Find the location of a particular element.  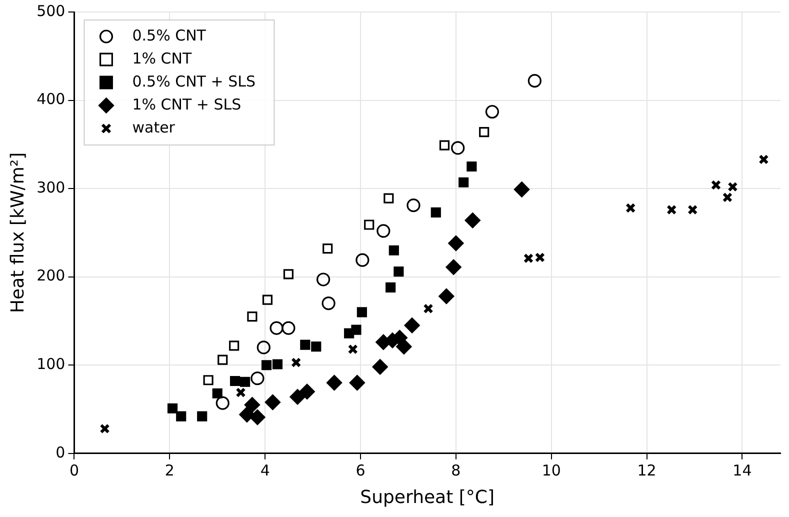

legend-label: 0.5% CNT is located at coordinates (169, 35).